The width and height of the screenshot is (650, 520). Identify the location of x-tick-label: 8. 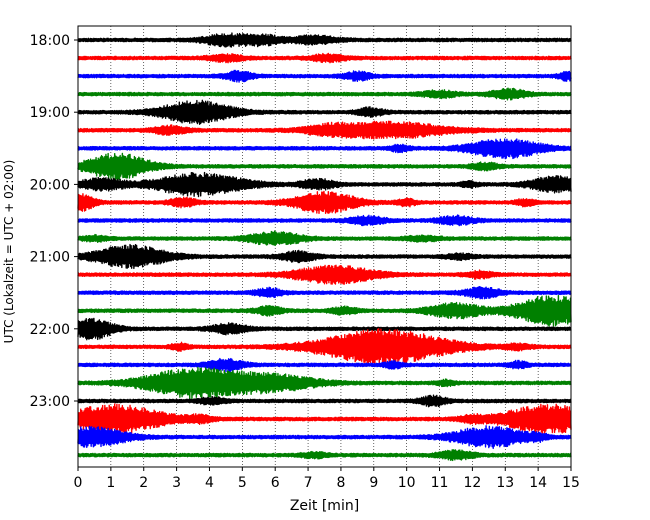
(340, 483).